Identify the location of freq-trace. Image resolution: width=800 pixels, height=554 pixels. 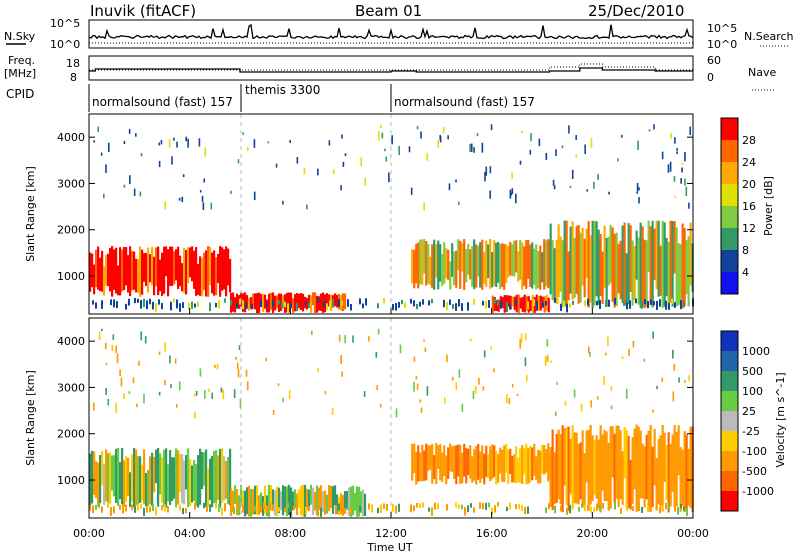
(391, 68).